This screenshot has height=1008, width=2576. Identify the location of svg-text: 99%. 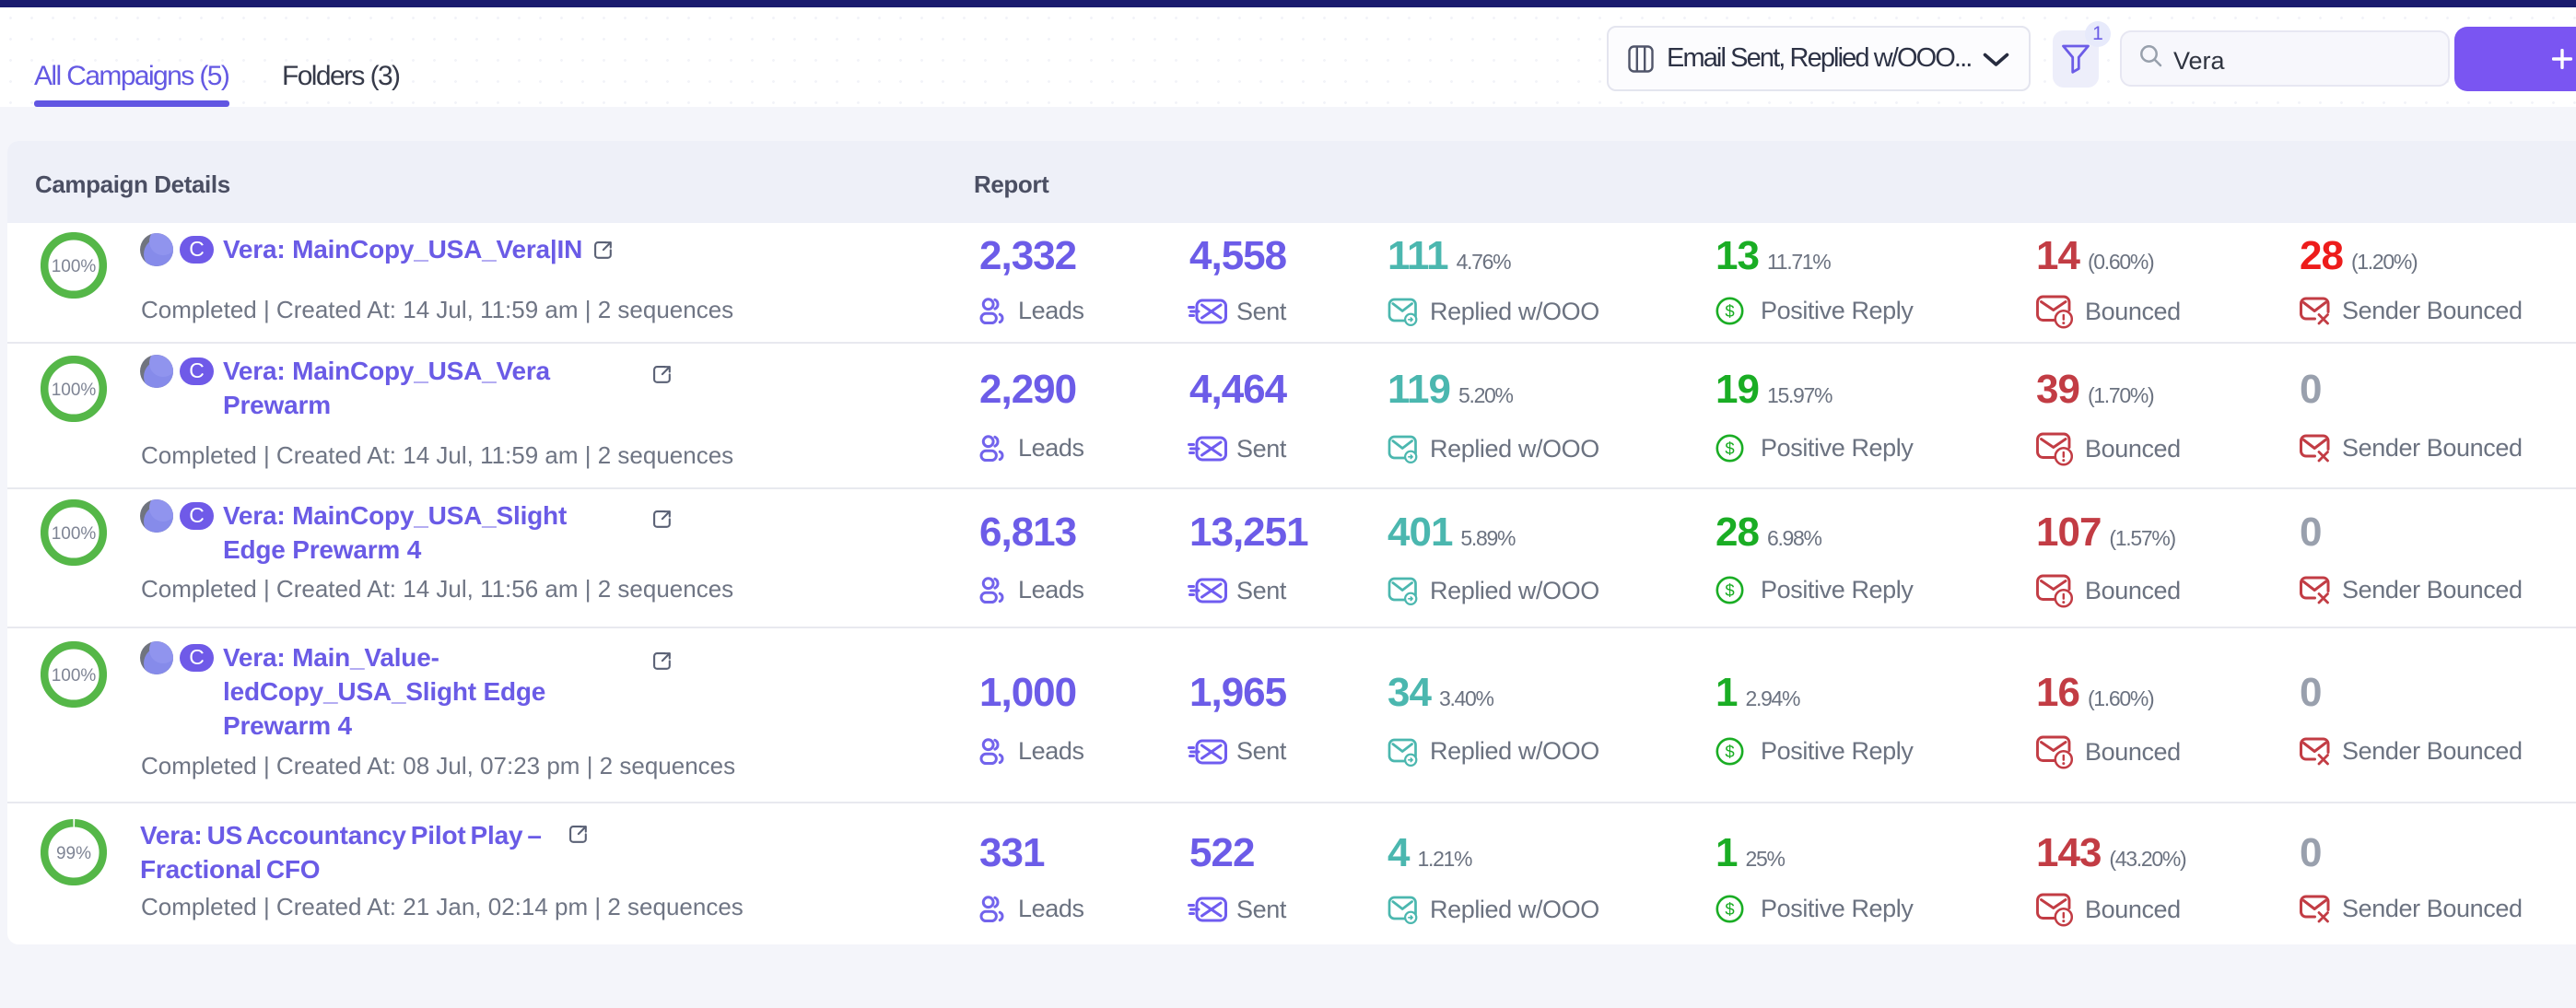
(73, 853).